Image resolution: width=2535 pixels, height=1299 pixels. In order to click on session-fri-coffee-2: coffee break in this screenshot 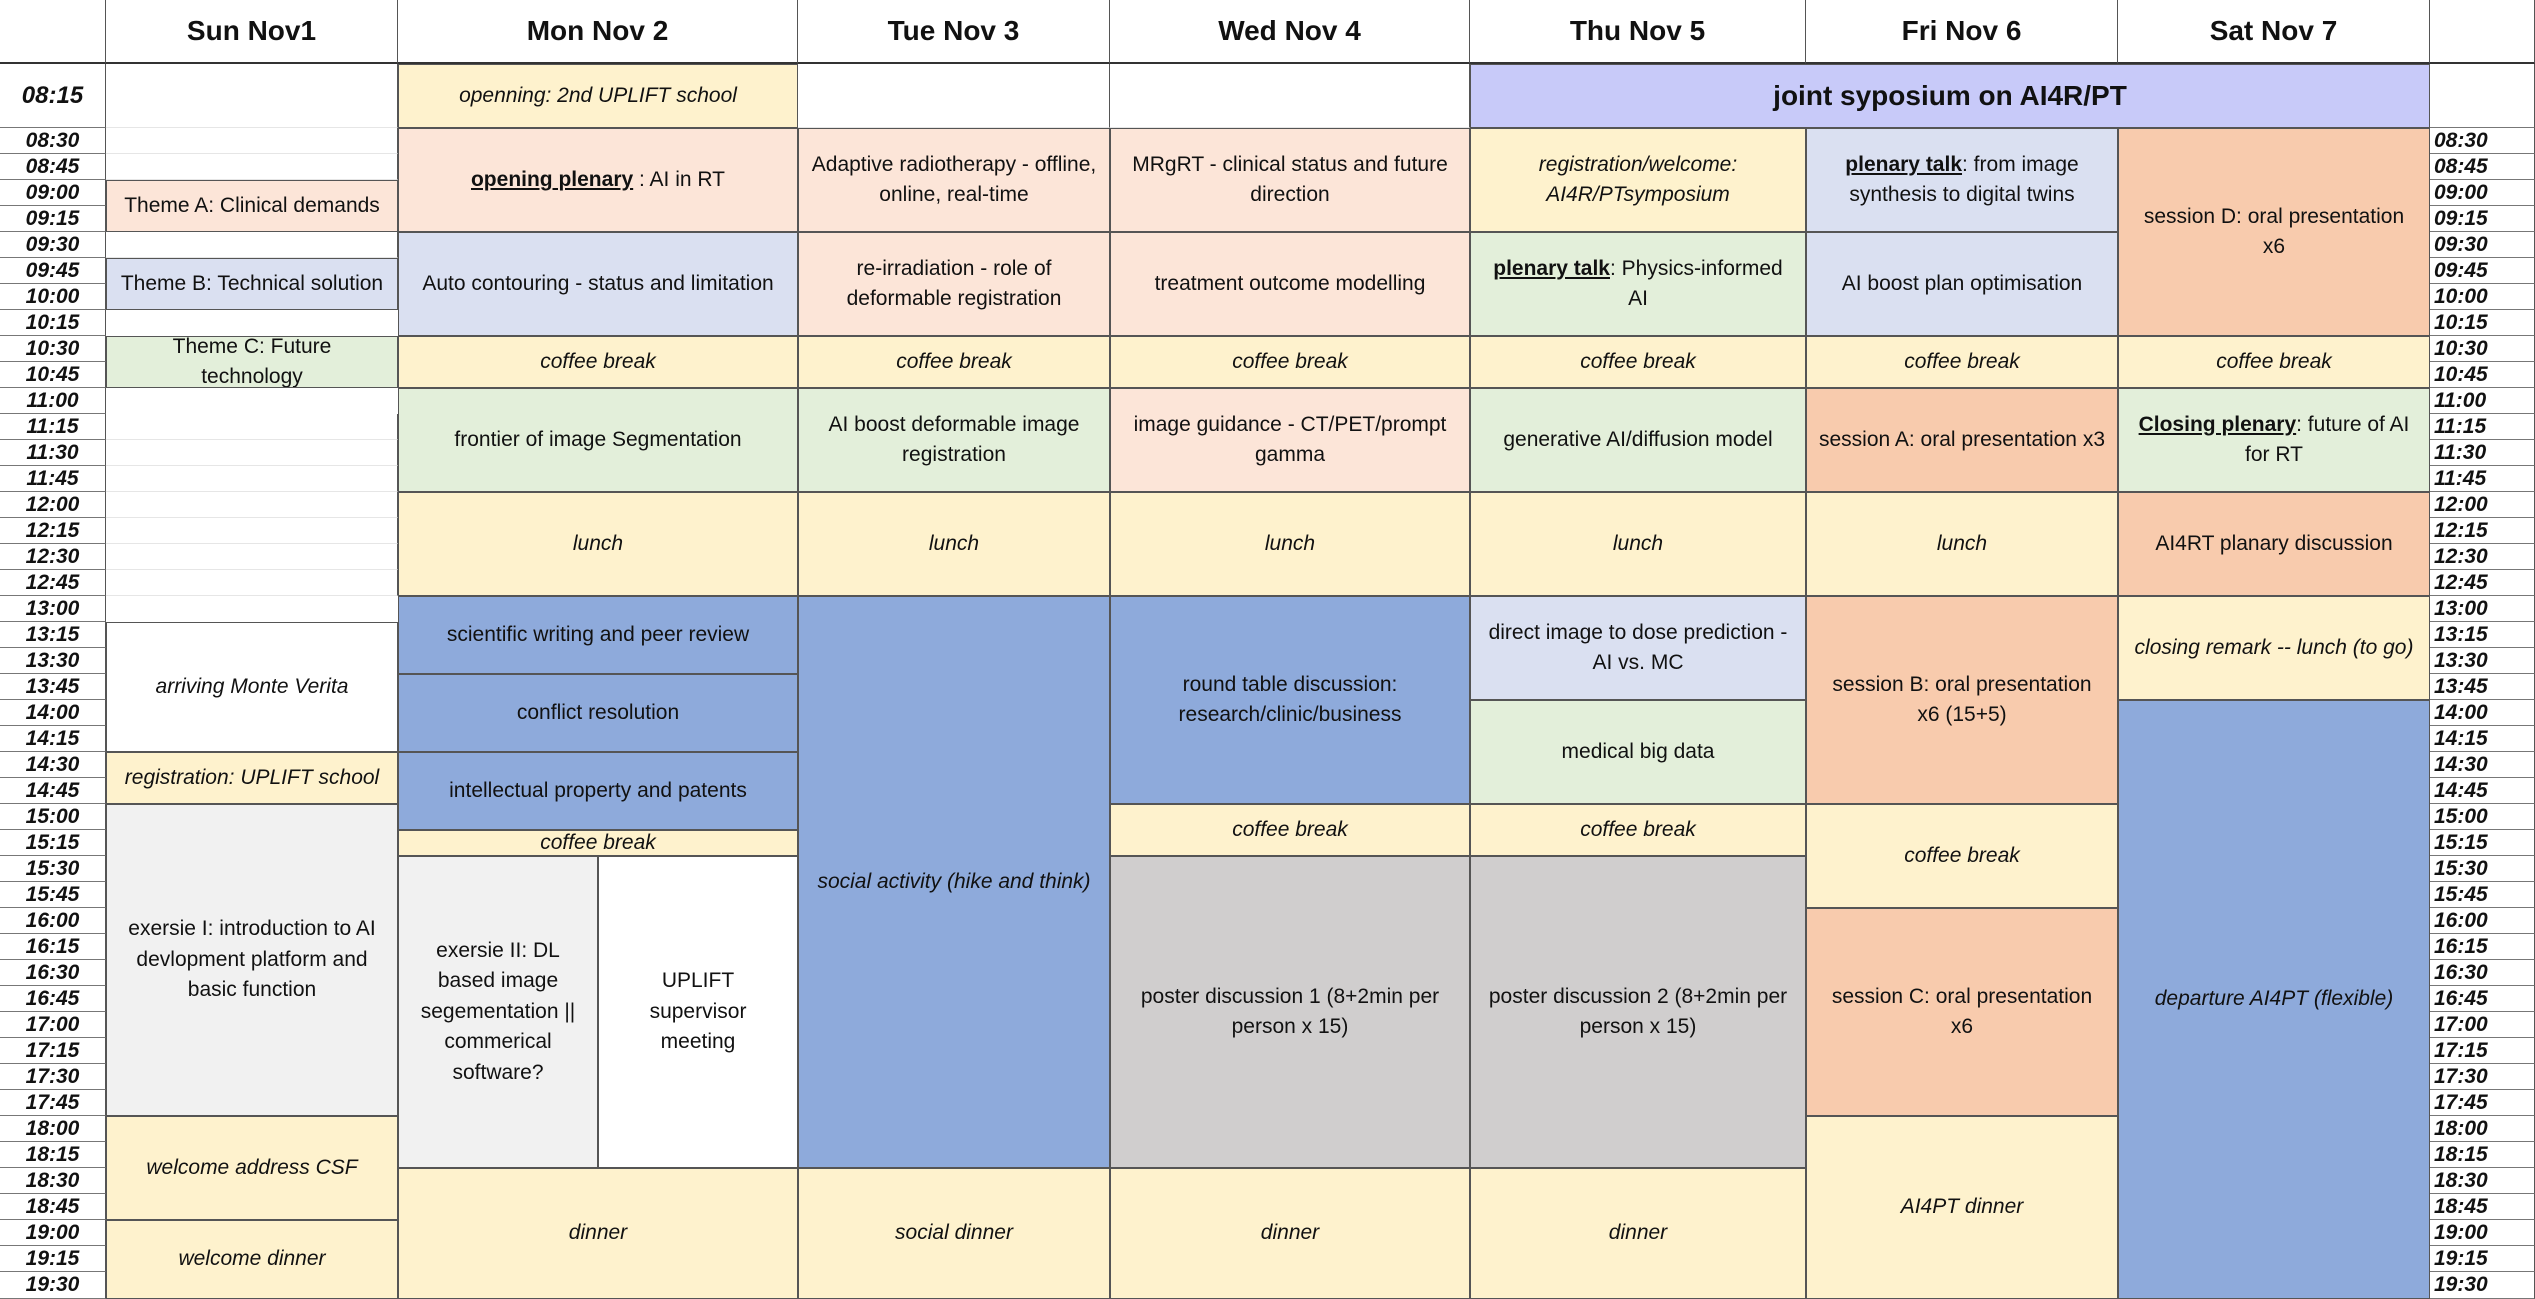, I will do `click(1962, 856)`.